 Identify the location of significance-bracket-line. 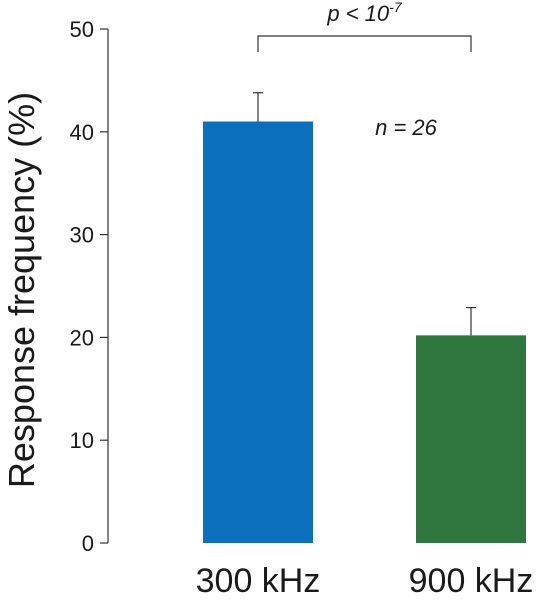
(364, 43).